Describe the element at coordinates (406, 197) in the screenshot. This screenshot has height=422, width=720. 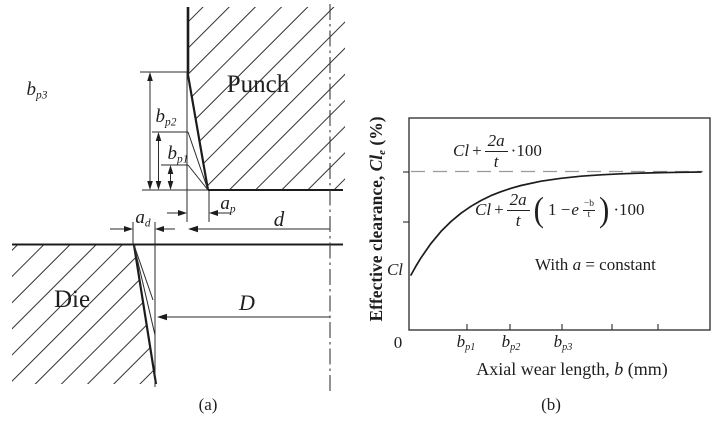
I see `plot-y-ticks` at that location.